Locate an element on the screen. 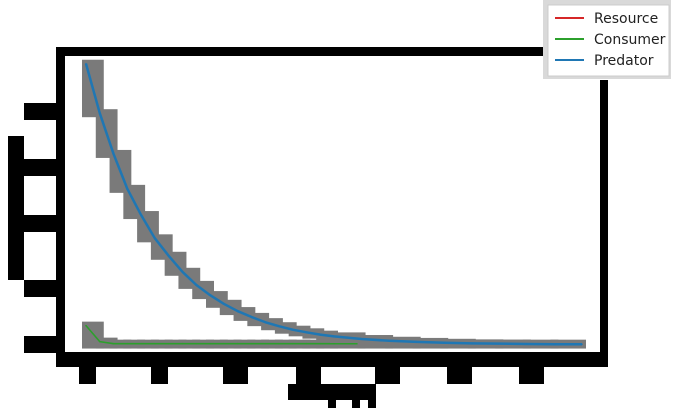 Image resolution: width=676 pixels, height=412 pixels. frame-right is located at coordinates (604, 223).